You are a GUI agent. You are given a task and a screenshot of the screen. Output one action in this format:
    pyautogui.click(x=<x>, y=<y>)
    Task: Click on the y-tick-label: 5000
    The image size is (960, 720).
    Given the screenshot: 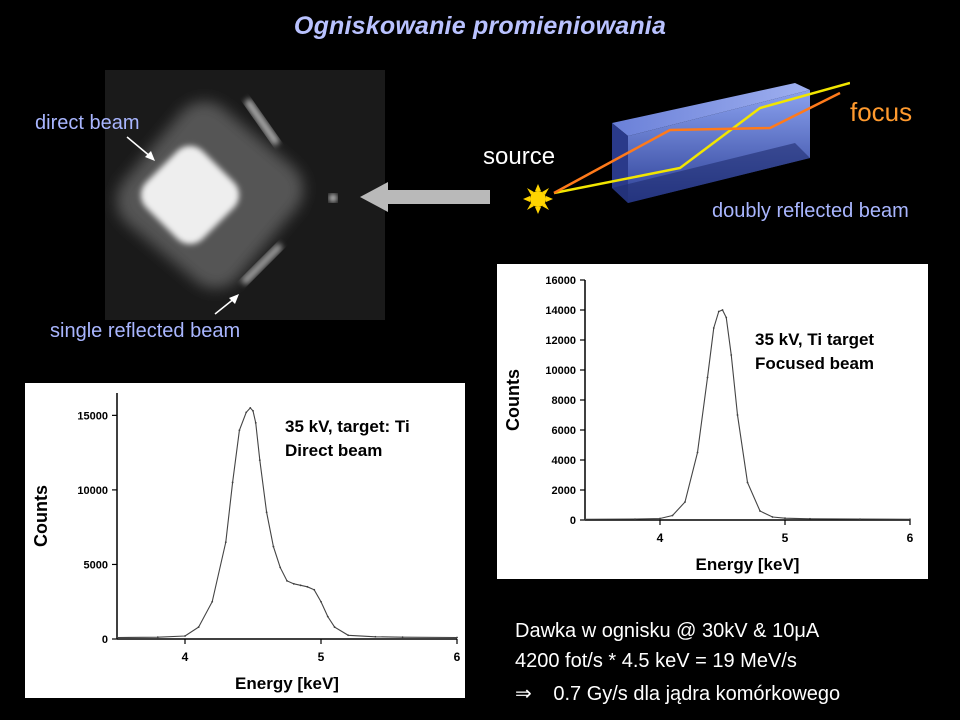 What is the action you would take?
    pyautogui.click(x=96, y=565)
    